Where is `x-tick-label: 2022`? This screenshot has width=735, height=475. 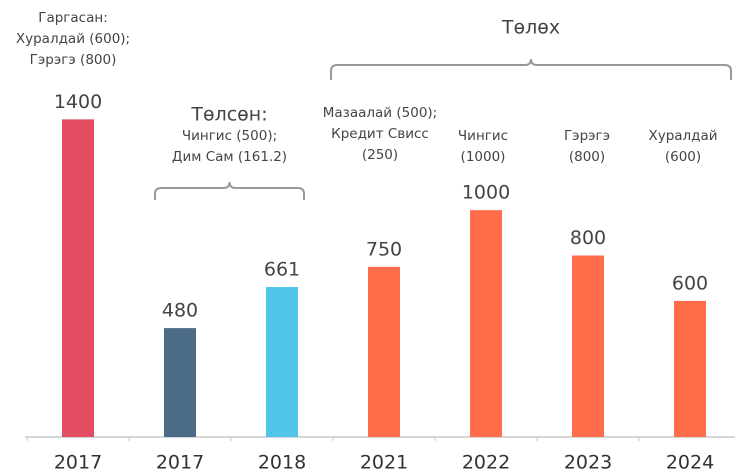
x-tick-label: 2022 is located at coordinates (486, 463).